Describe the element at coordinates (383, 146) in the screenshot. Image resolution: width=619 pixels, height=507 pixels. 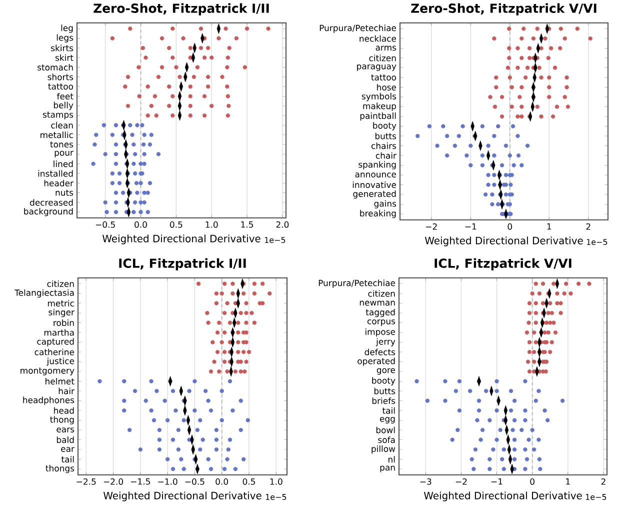
I see `y-tick-label: chairs` at that location.